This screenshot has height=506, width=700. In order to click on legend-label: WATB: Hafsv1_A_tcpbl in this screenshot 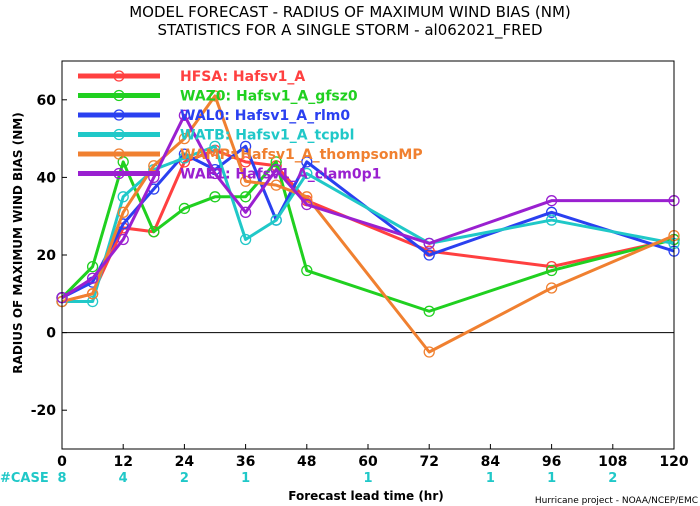, I will do `click(267, 136)`.